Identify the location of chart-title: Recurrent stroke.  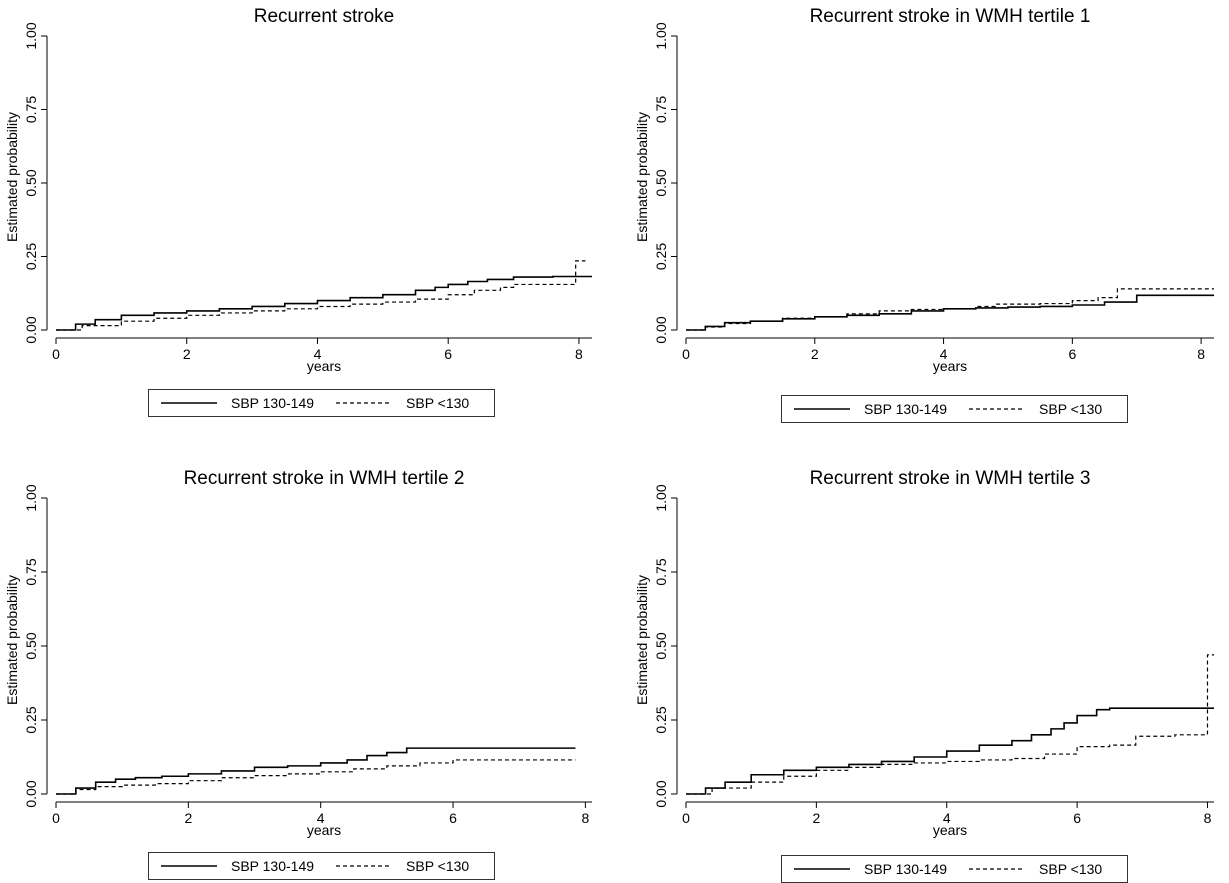
(324, 16).